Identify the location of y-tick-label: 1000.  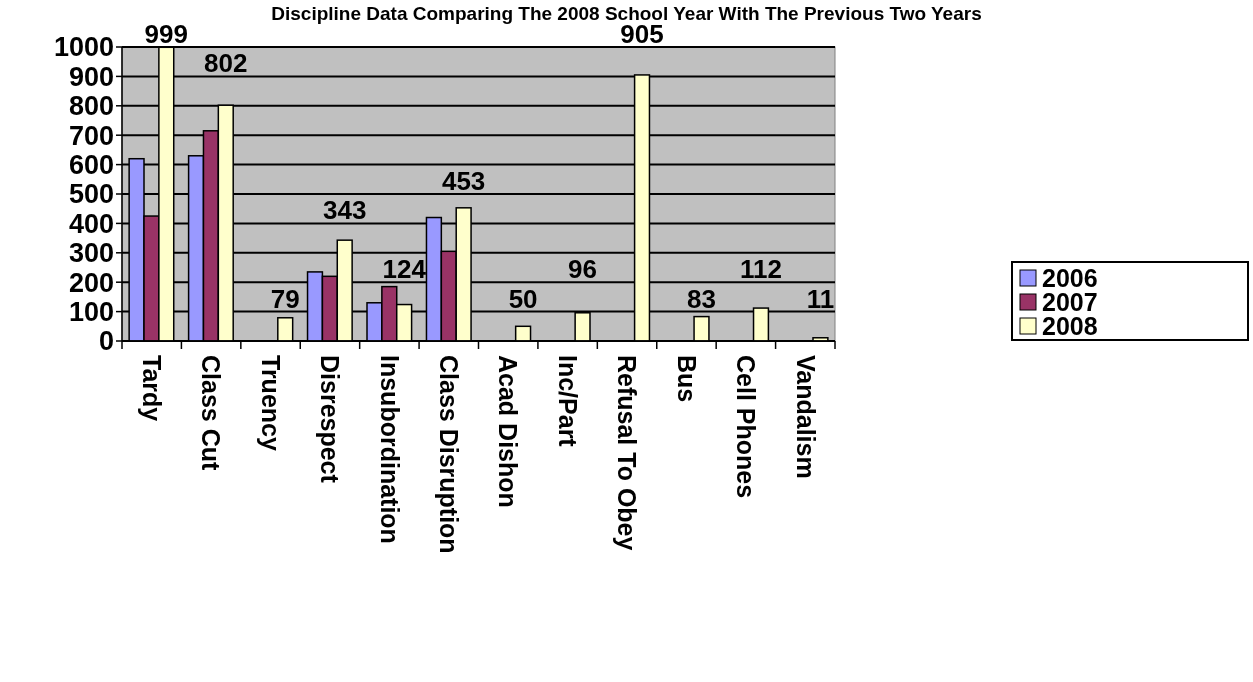
(83, 47).